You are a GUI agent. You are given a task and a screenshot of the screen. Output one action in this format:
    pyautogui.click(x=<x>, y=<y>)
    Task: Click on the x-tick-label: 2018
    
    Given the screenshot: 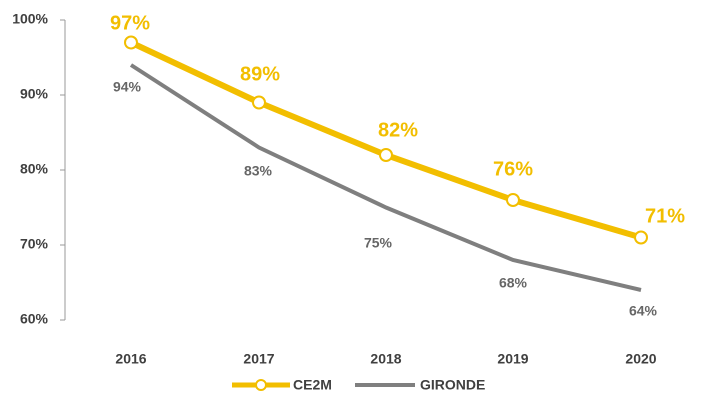 What is the action you would take?
    pyautogui.click(x=385, y=359)
    